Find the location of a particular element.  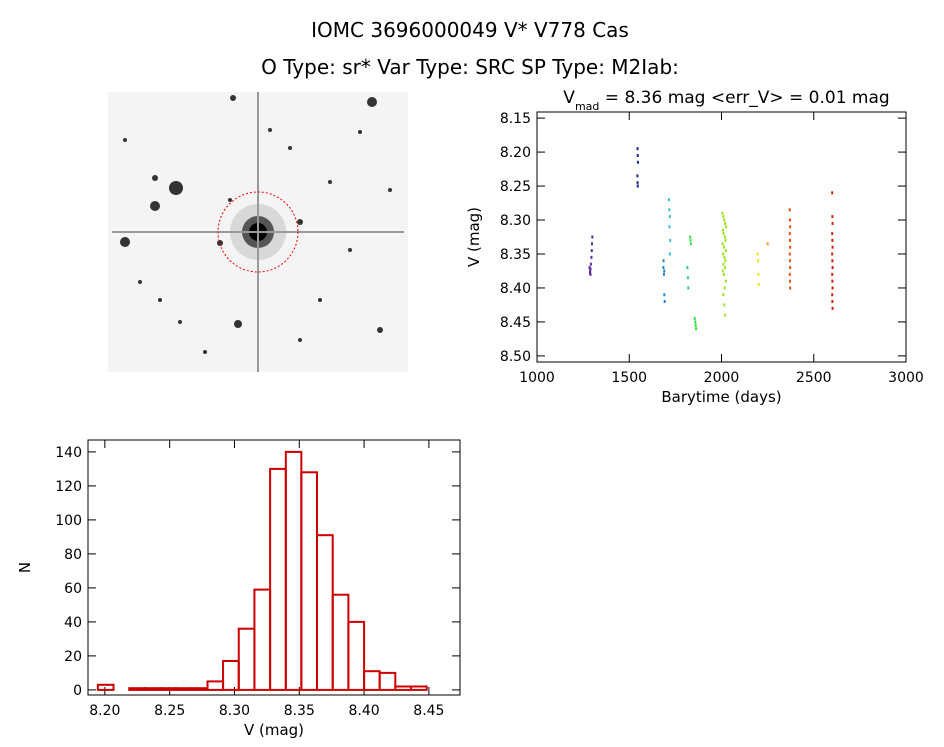

x-tick-label: 8.30 is located at coordinates (234, 711).